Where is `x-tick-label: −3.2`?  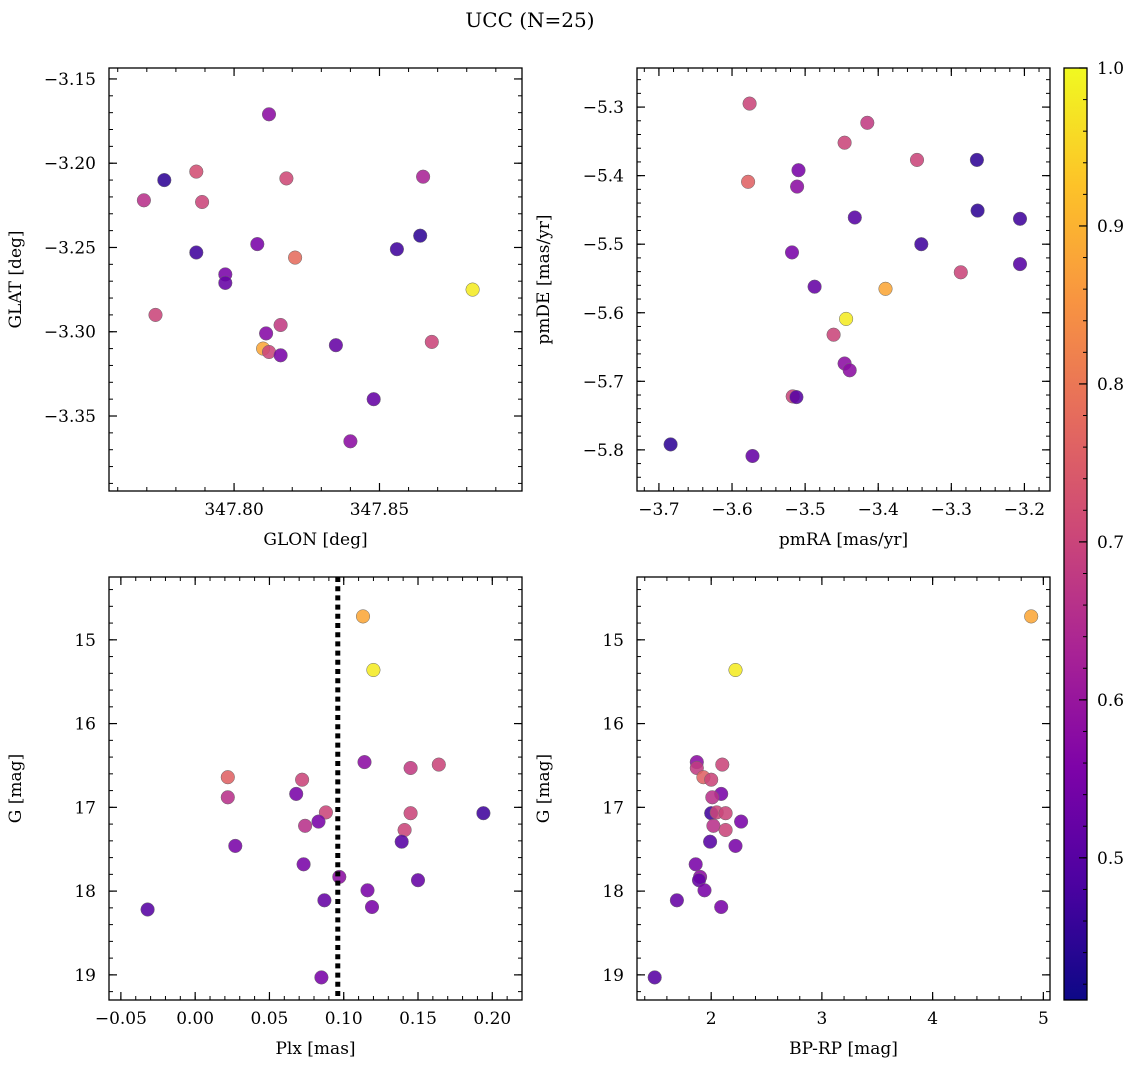 x-tick-label: −3.2 is located at coordinates (1024, 510).